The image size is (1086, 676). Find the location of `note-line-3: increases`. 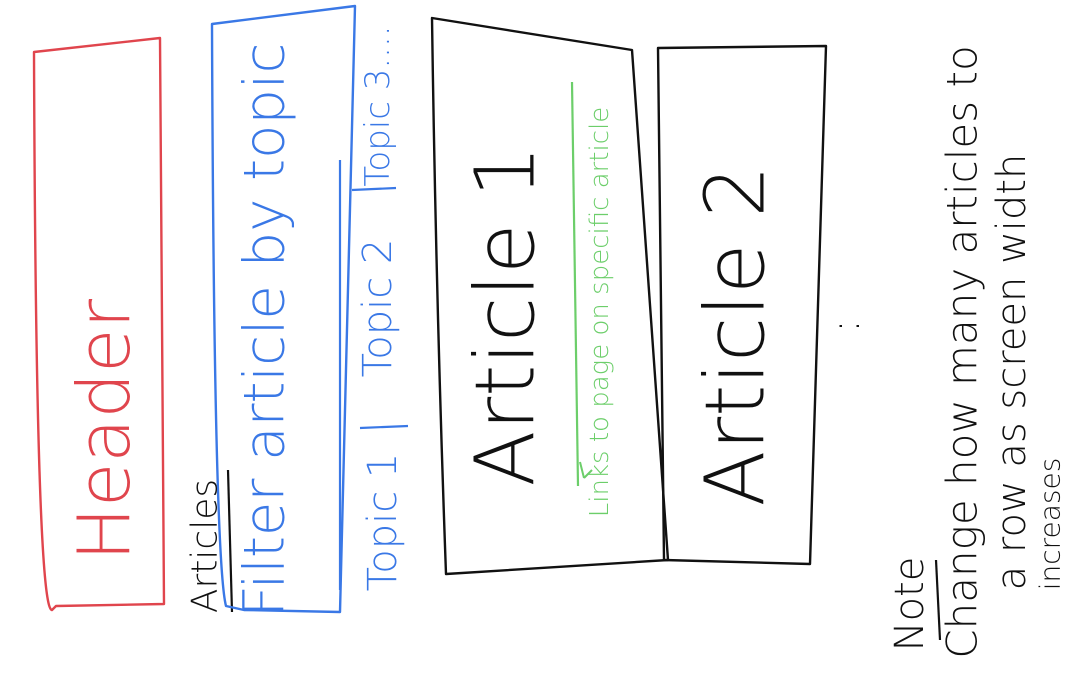

note-line-3: increases is located at coordinates (1050, 524).